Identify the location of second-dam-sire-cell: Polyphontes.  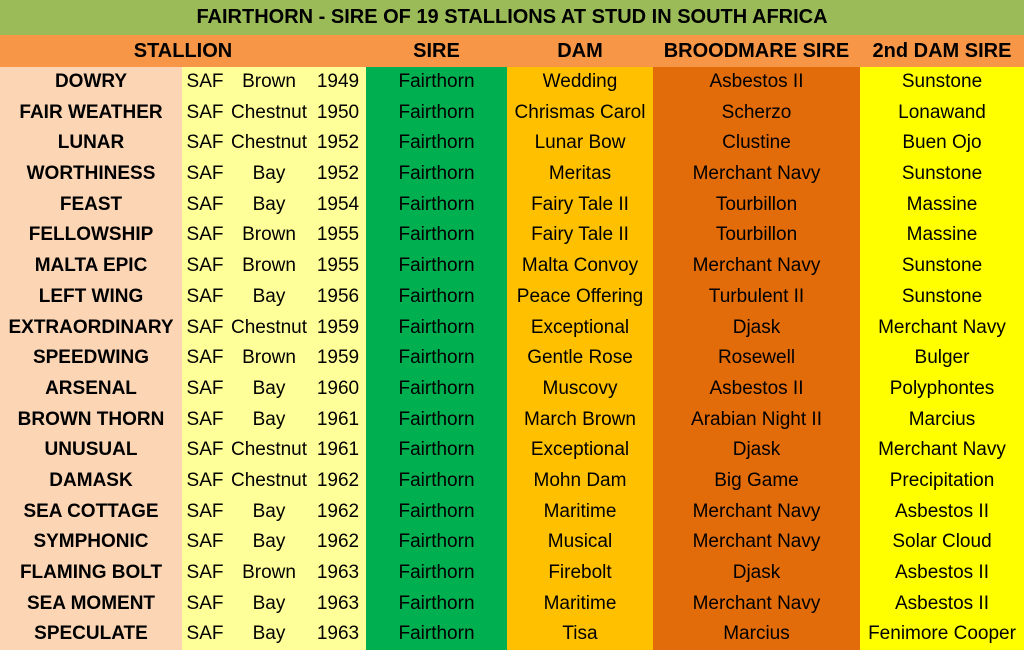
(942, 389).